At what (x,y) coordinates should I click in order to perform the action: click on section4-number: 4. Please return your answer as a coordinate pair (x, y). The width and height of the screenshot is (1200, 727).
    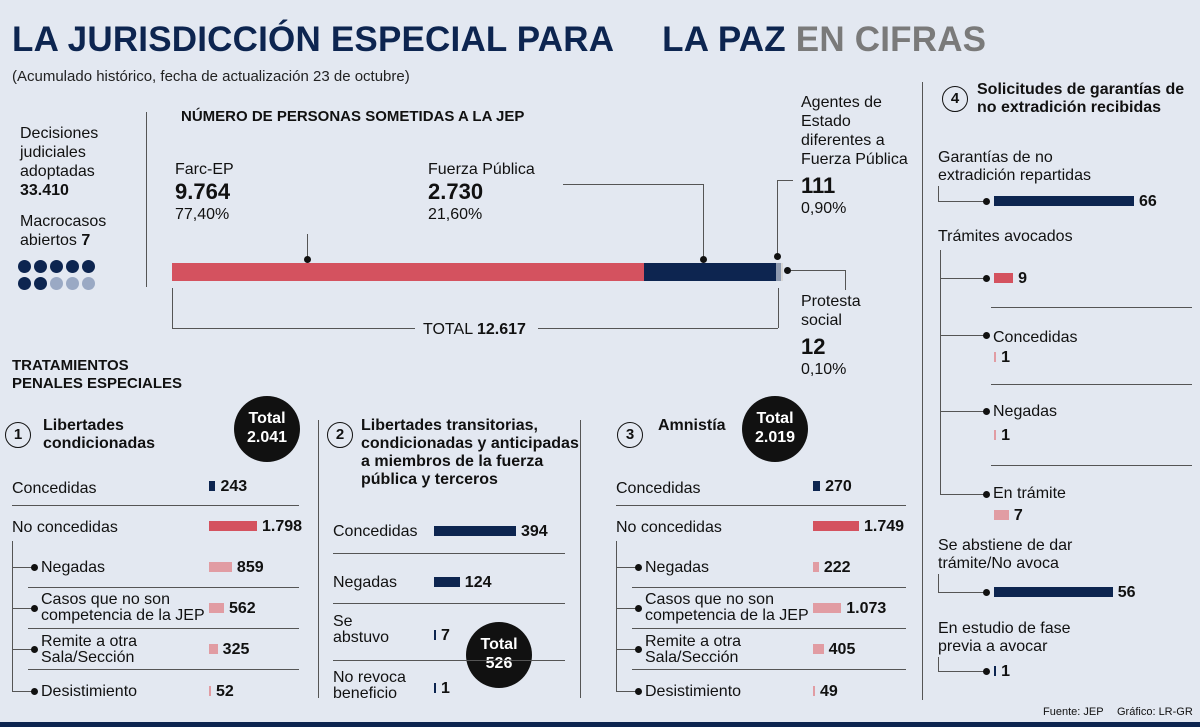
    Looking at the image, I should click on (955, 99).